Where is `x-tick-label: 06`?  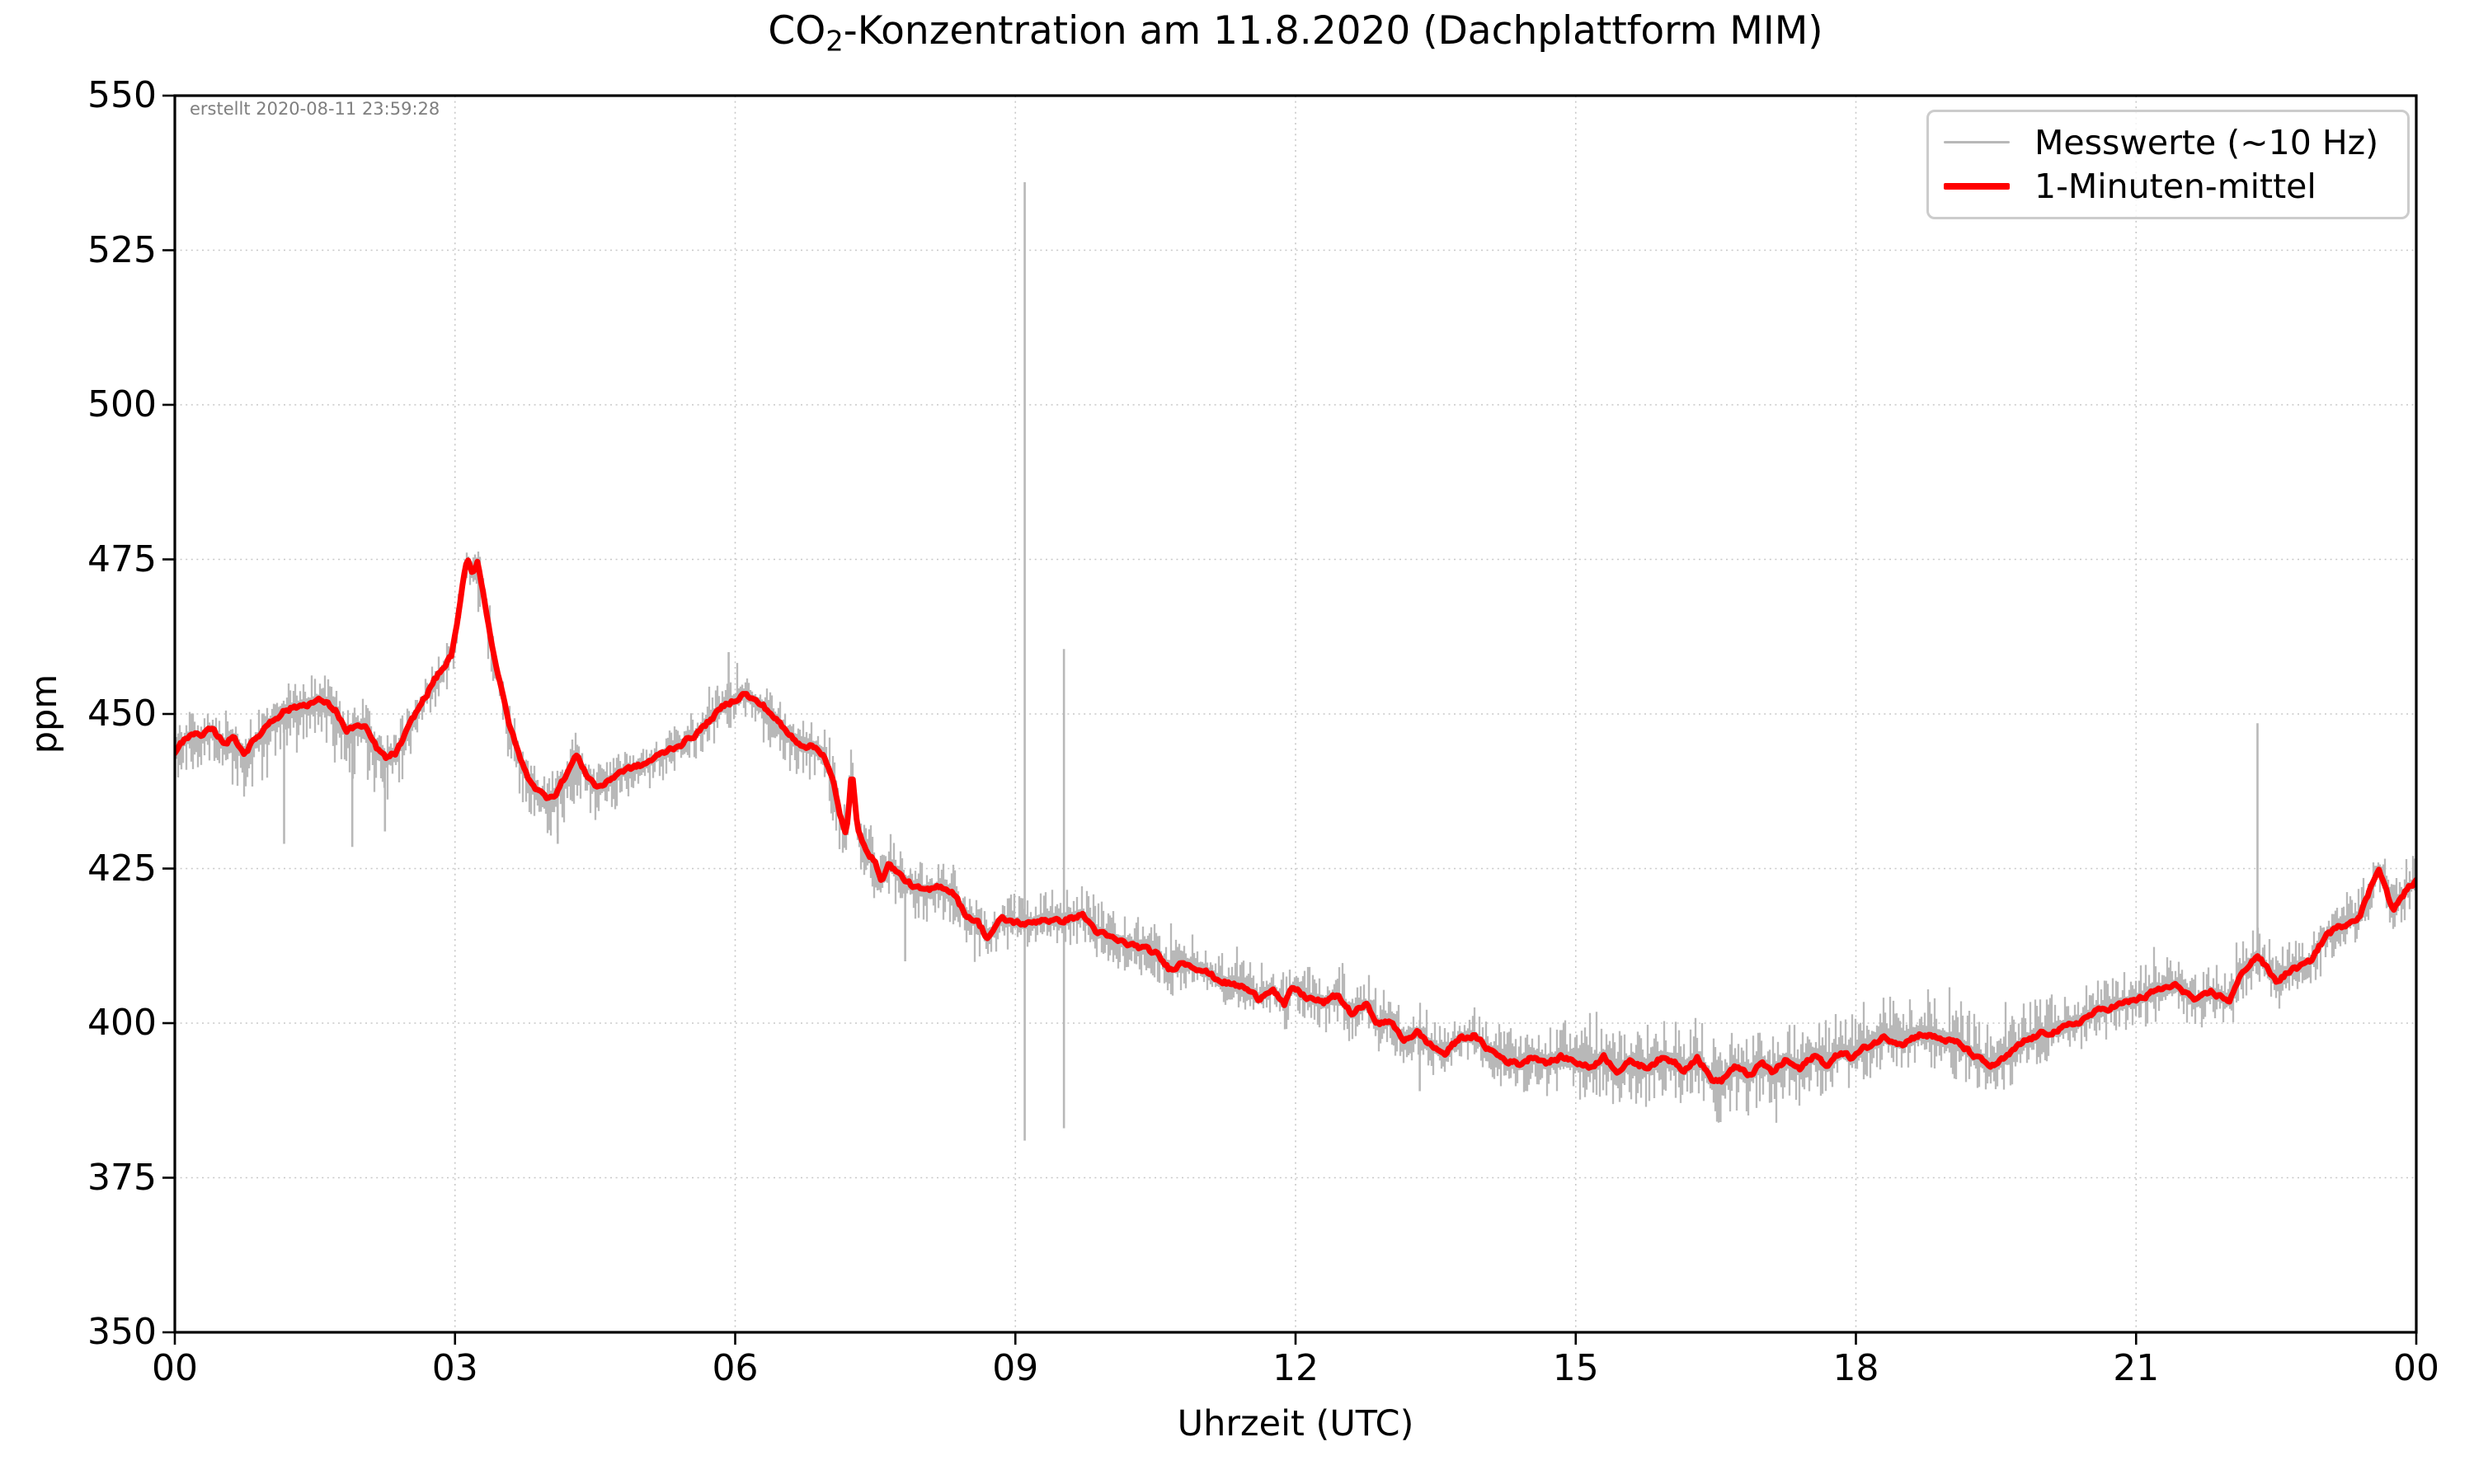 x-tick-label: 06 is located at coordinates (735, 1368).